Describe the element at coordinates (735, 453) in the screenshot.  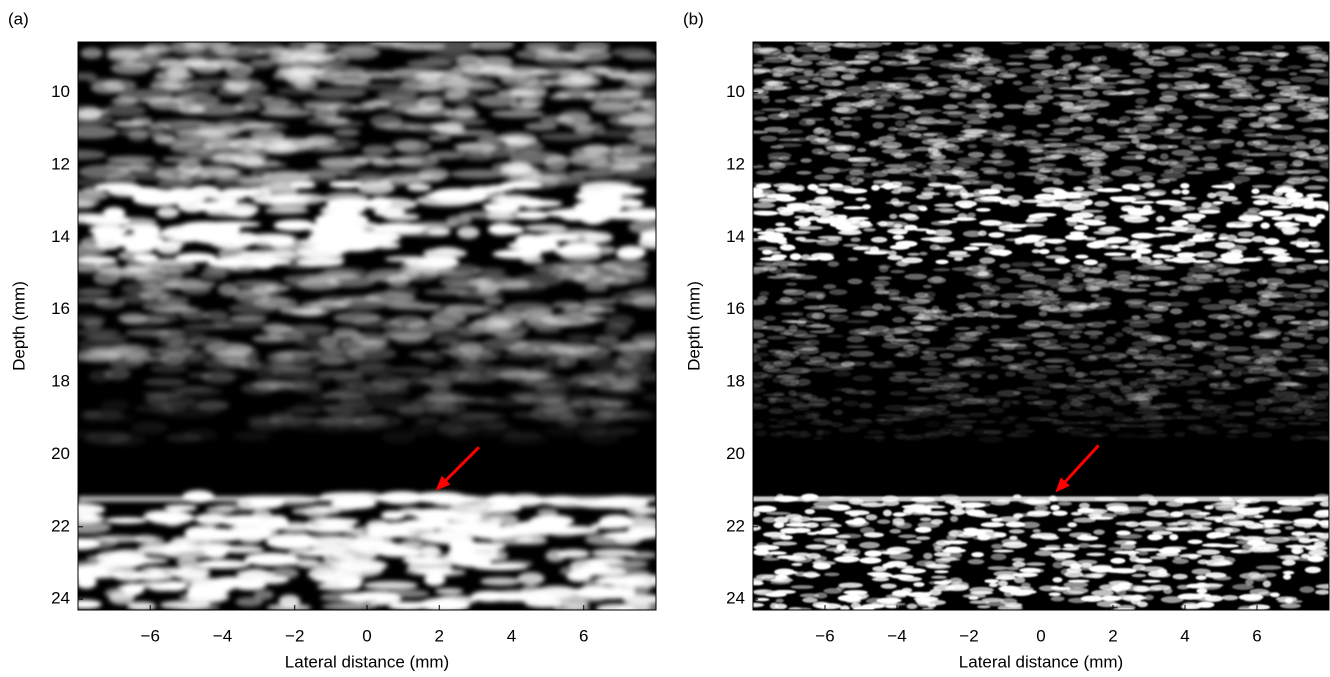
I see `y-tick-label: 20` at that location.